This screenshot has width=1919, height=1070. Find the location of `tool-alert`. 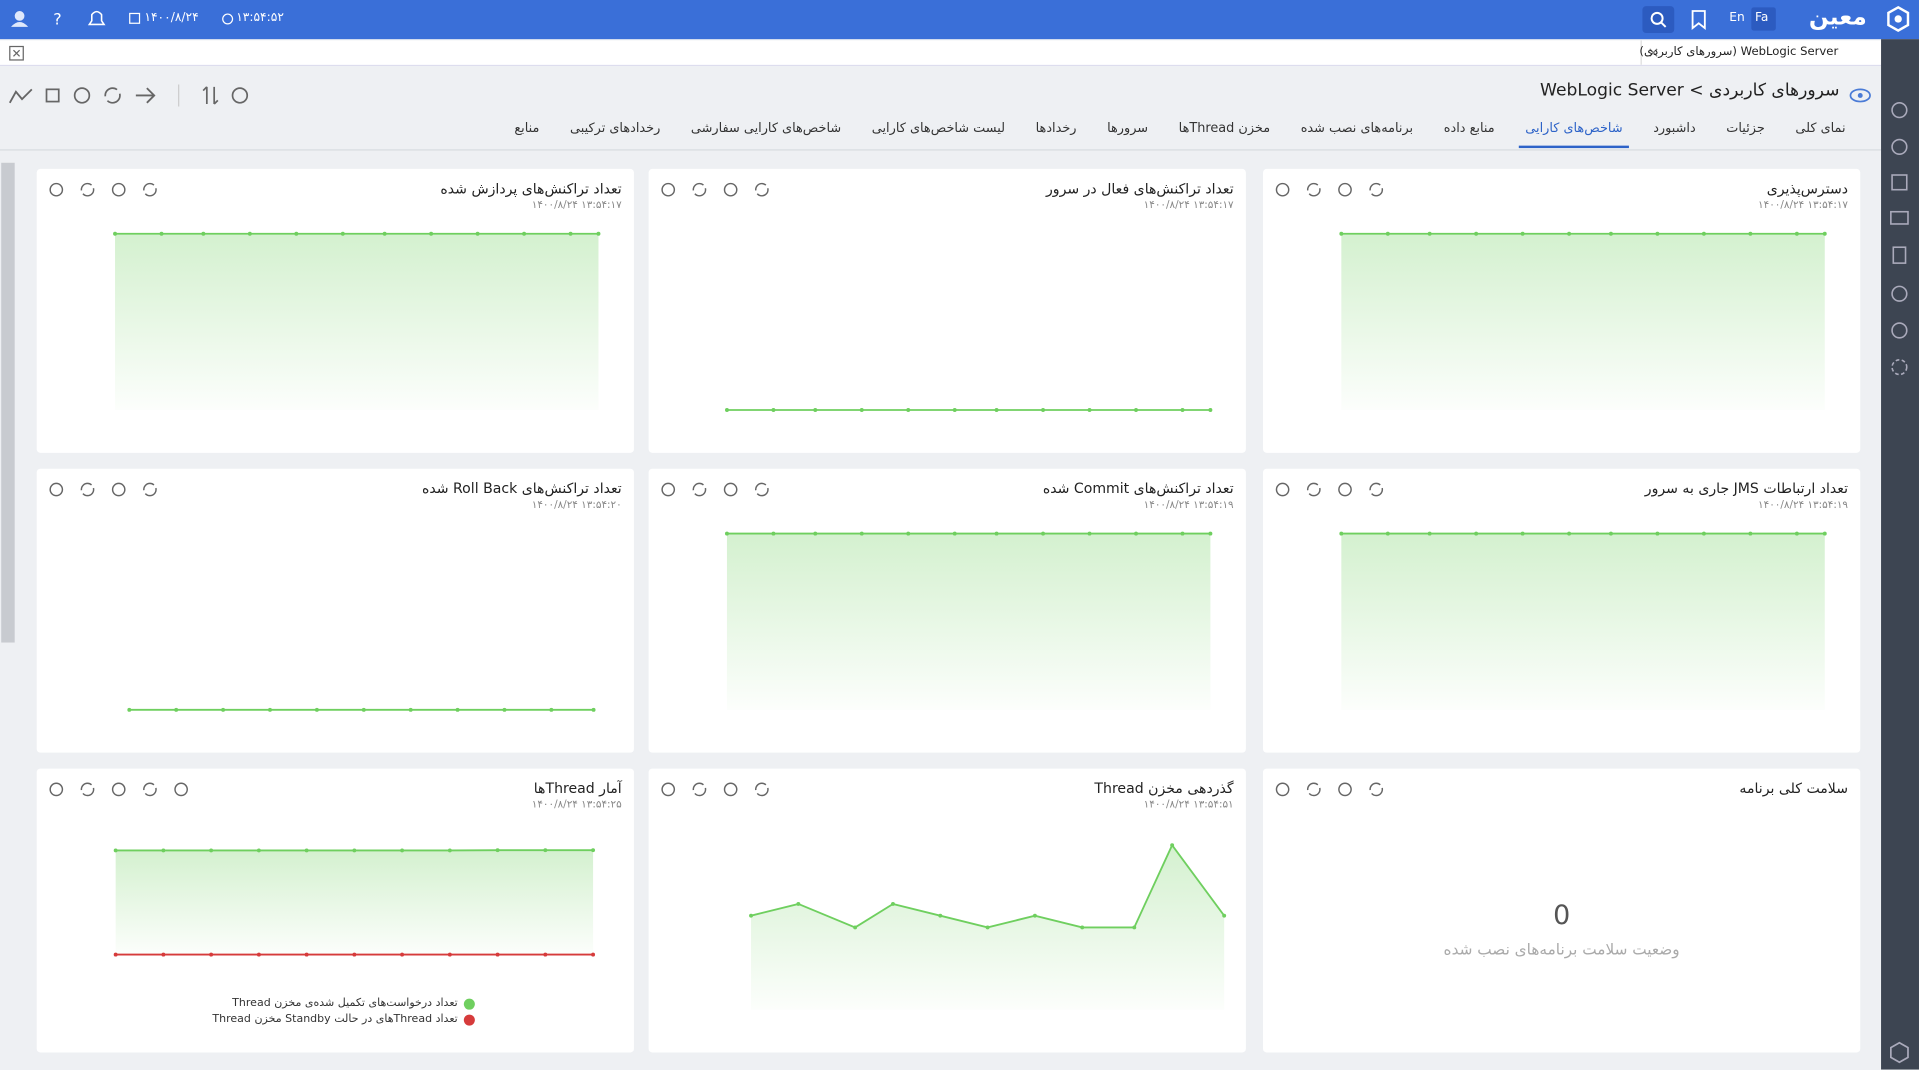

tool-alert is located at coordinates (82, 95).